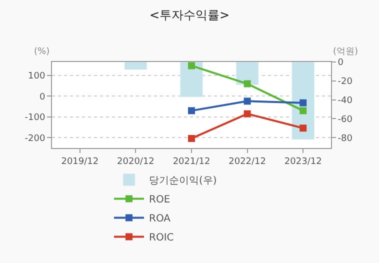 This screenshot has height=263, width=379. I want to click on y-tick-label: -100, so click(35, 118).